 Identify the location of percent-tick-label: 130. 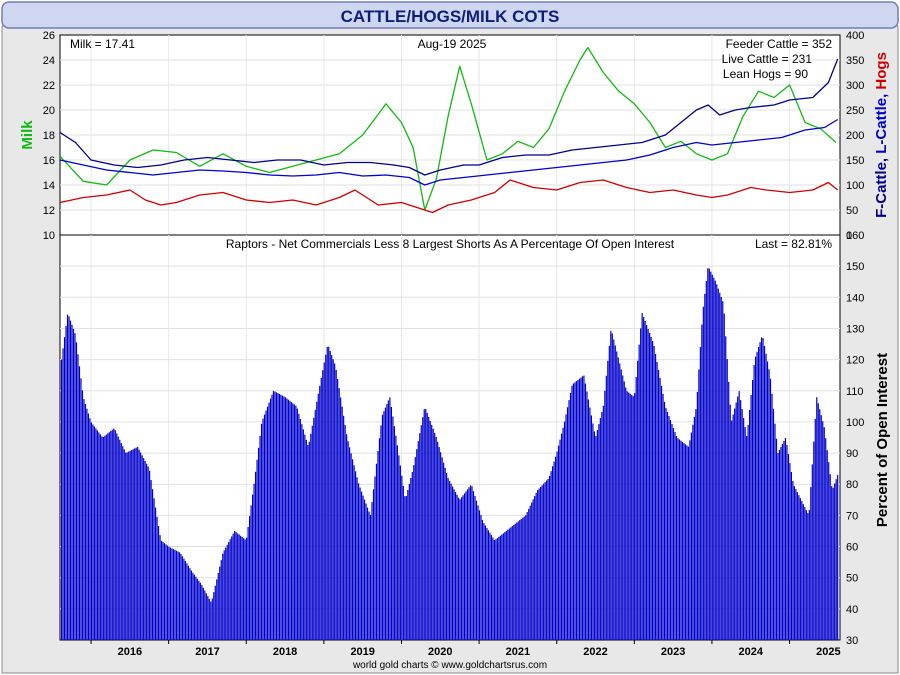
(855, 329).